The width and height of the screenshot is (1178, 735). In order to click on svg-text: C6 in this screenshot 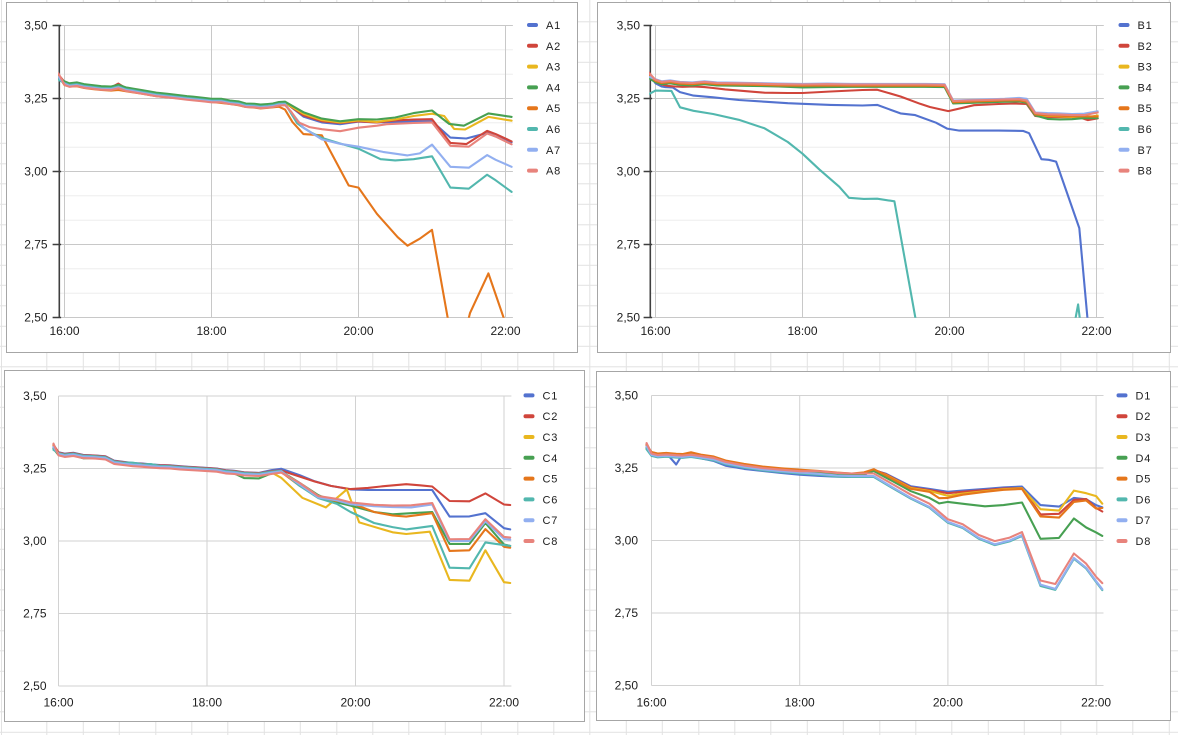, I will do `click(551, 500)`.